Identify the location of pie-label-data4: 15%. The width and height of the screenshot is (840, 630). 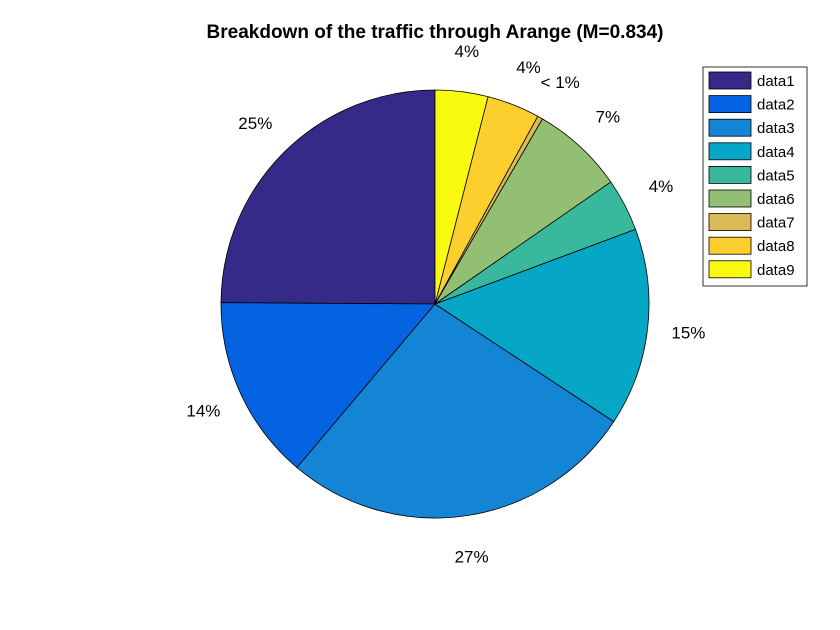
(688, 333).